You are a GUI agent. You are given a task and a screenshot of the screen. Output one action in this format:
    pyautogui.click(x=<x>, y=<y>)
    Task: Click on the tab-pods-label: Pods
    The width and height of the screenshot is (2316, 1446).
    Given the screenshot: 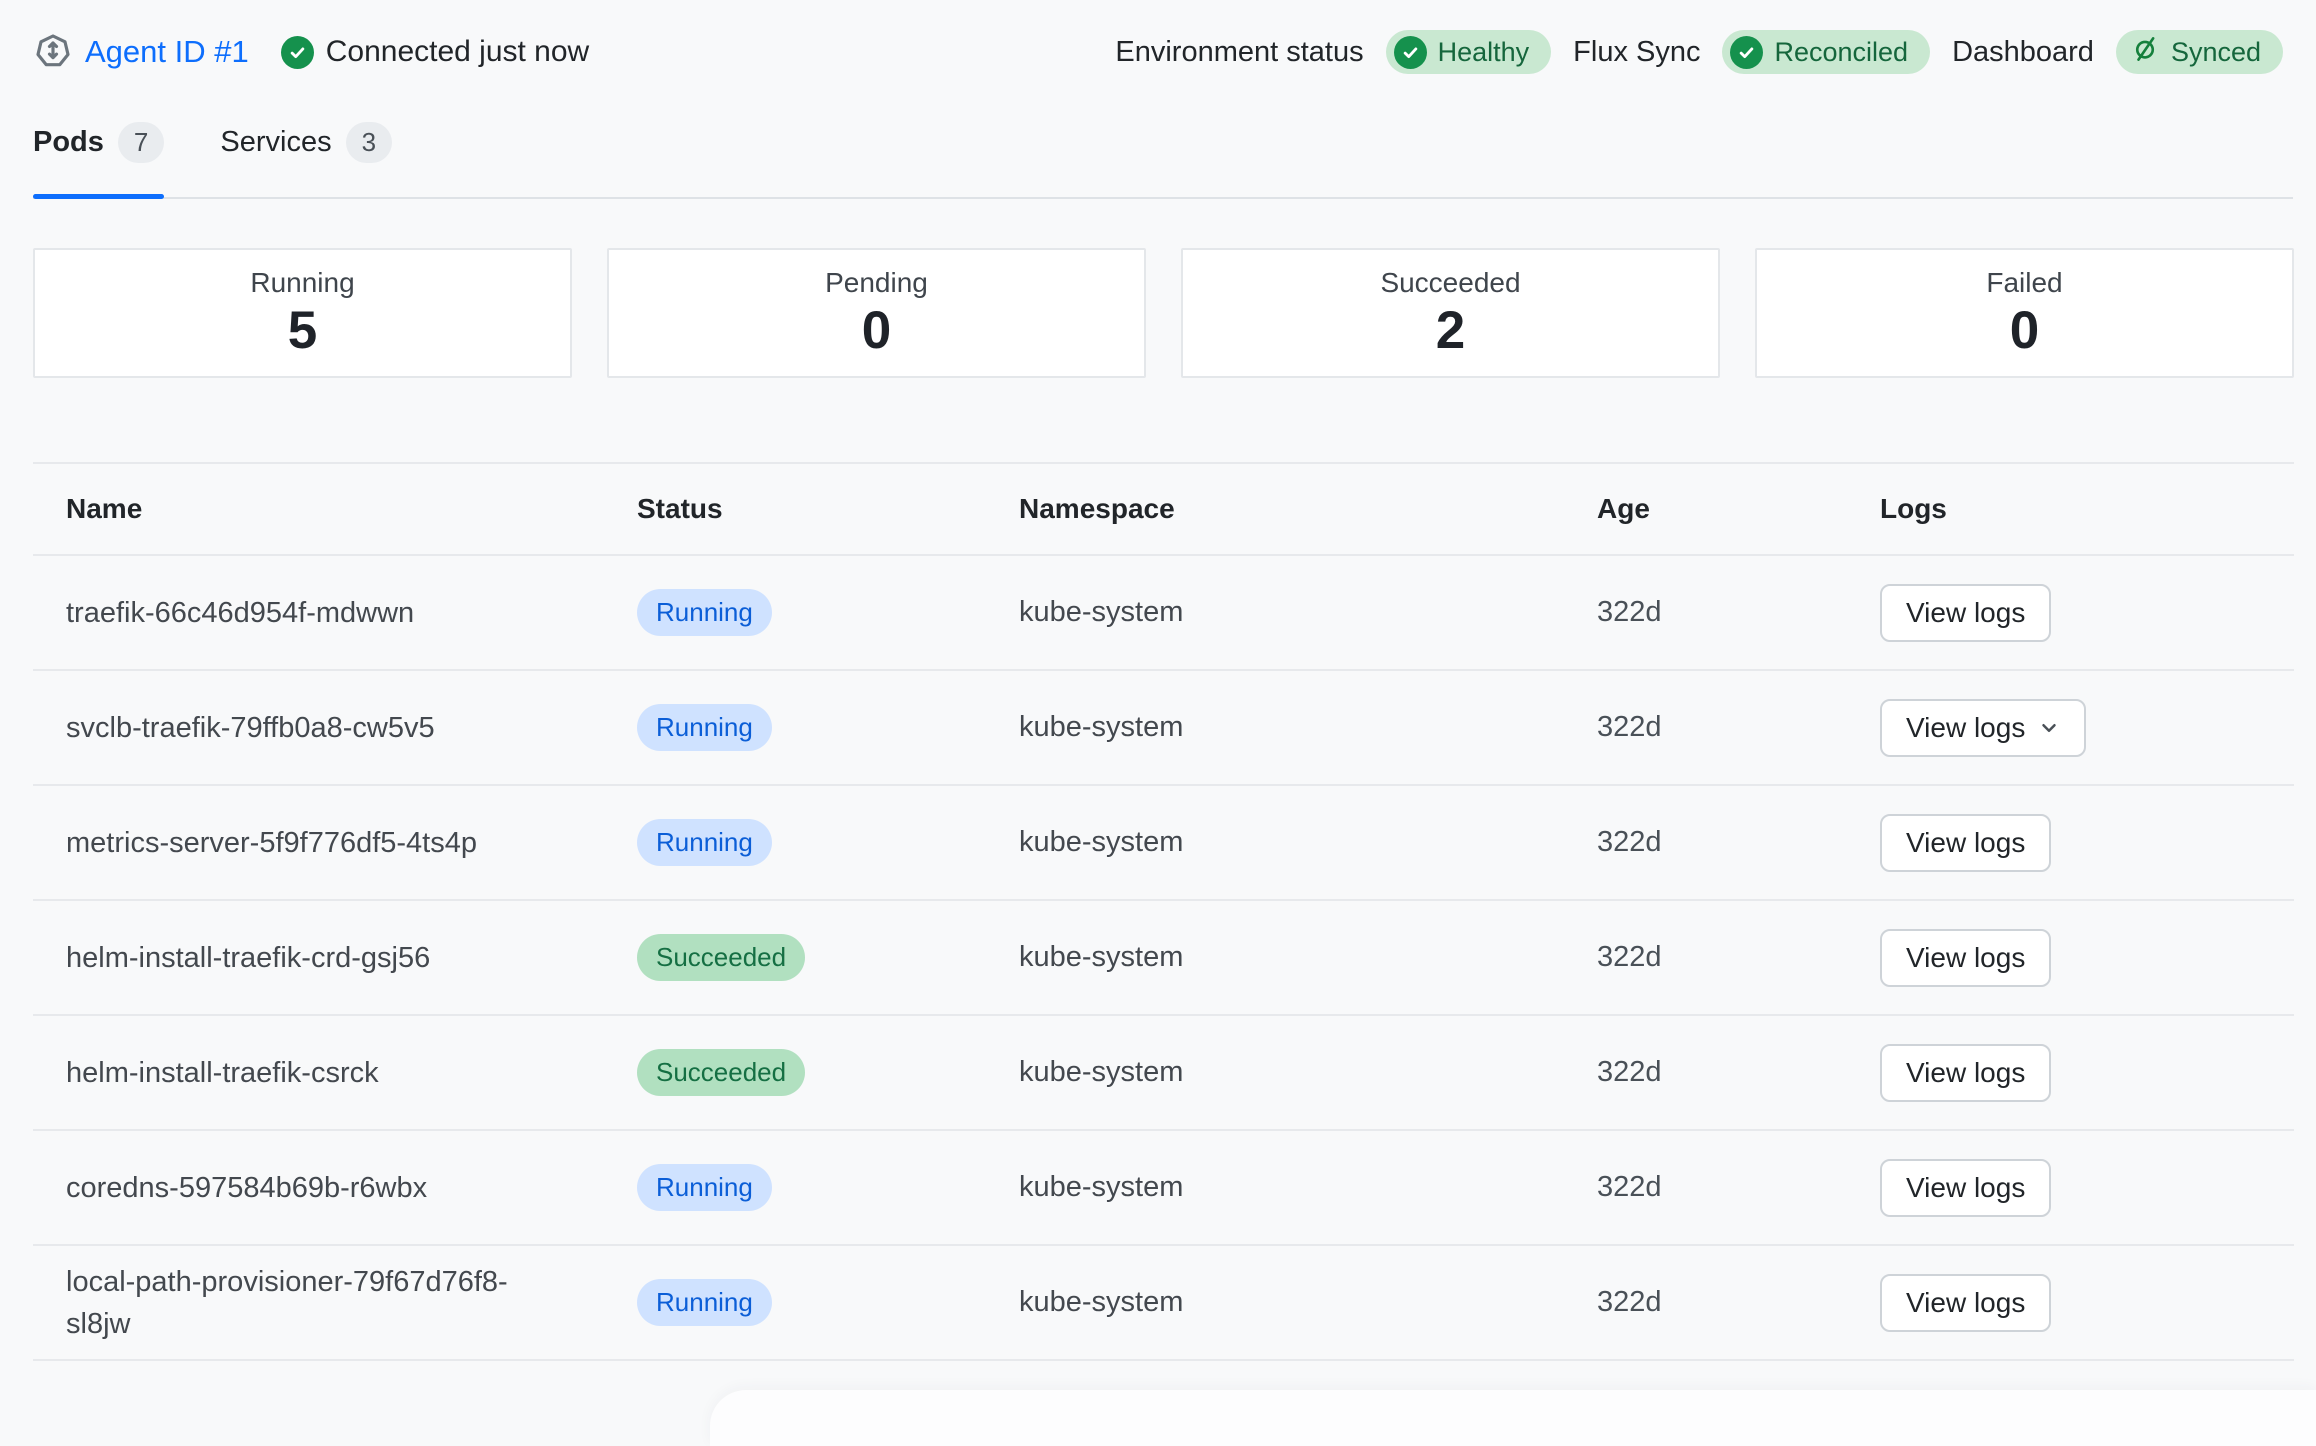 What is the action you would take?
    pyautogui.click(x=68, y=142)
    